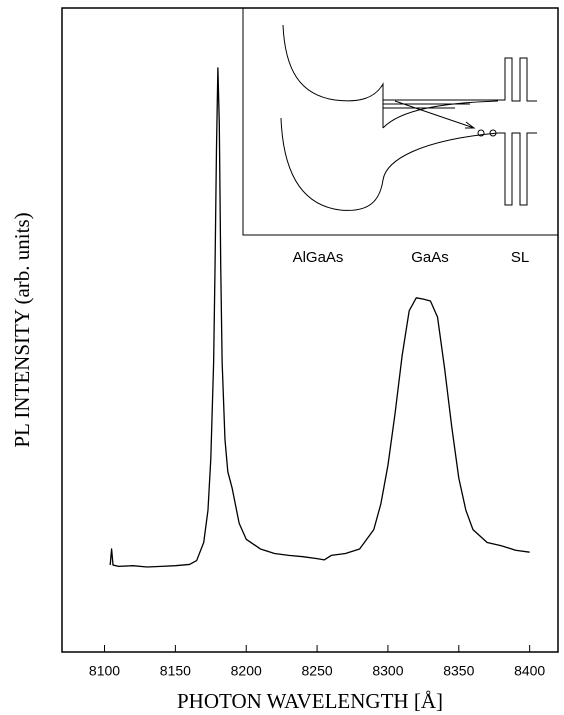 This screenshot has width=564, height=715. Describe the element at coordinates (22, 329) in the screenshot. I see `y-axis-title: PL INTENSITY (arb. units)` at that location.